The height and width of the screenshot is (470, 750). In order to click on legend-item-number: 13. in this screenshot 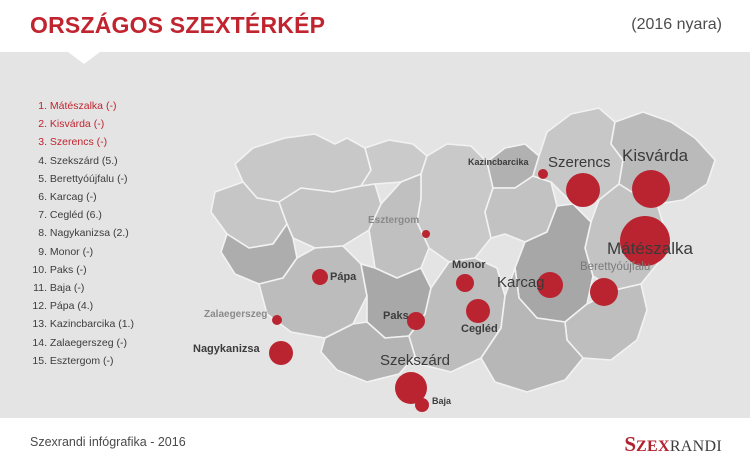, I will do `click(39, 324)`.